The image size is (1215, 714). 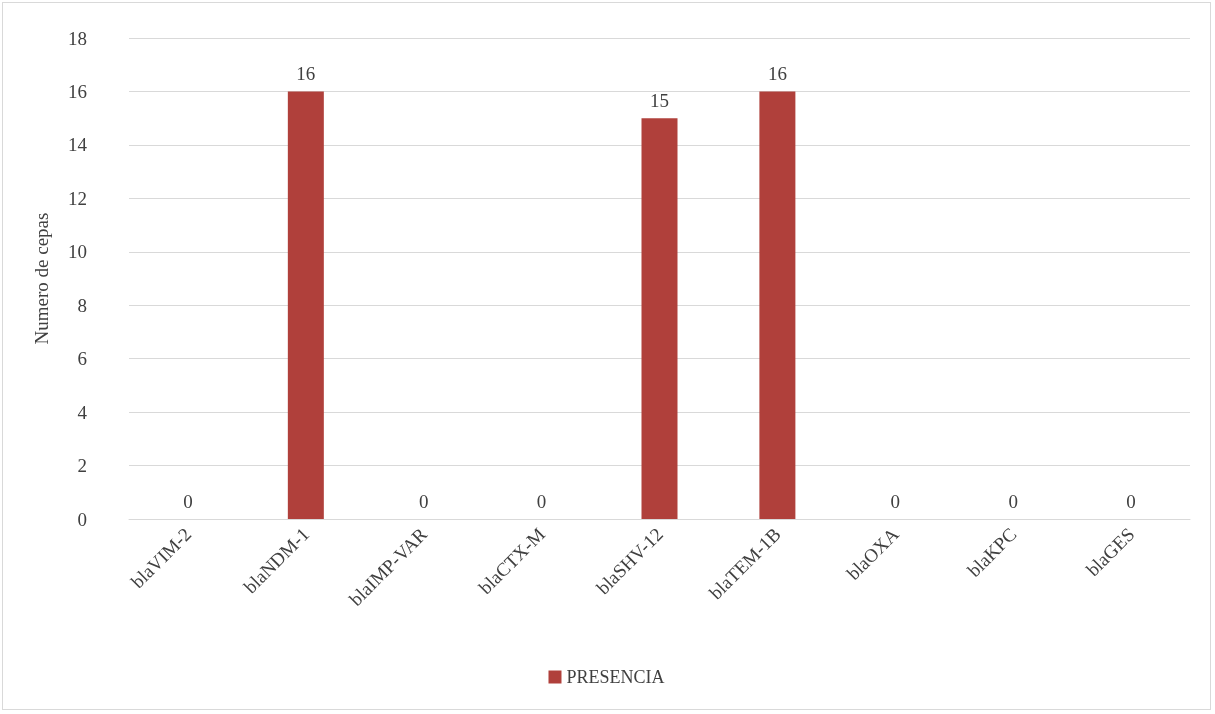 I want to click on y-tick-label: 8, so click(x=82, y=305).